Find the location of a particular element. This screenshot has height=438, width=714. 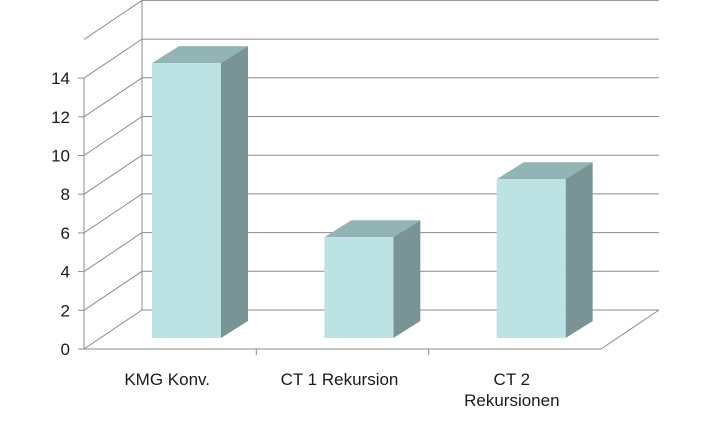

y-tick-labels: 0 2 4 6 8 10 12 14 is located at coordinates (67, 214).